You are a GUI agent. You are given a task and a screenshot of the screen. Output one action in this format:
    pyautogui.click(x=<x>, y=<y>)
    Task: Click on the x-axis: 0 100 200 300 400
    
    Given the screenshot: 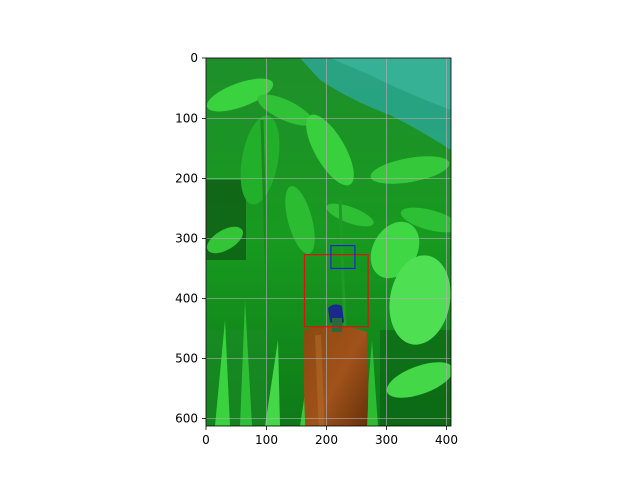 What is the action you would take?
    pyautogui.click(x=330, y=436)
    